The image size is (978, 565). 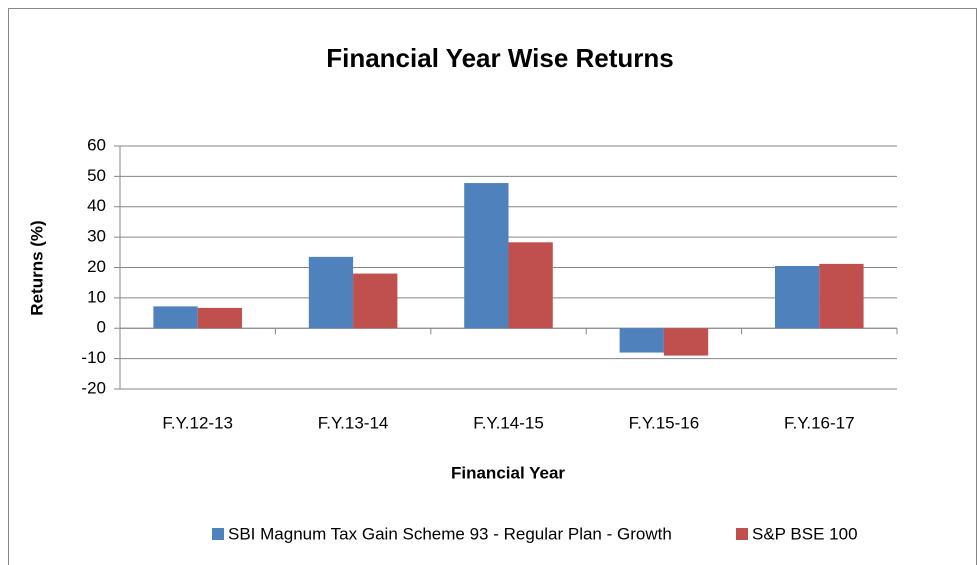 What do you see at coordinates (500, 58) in the screenshot?
I see `chart-title: Financial Year Wise Returns` at bounding box center [500, 58].